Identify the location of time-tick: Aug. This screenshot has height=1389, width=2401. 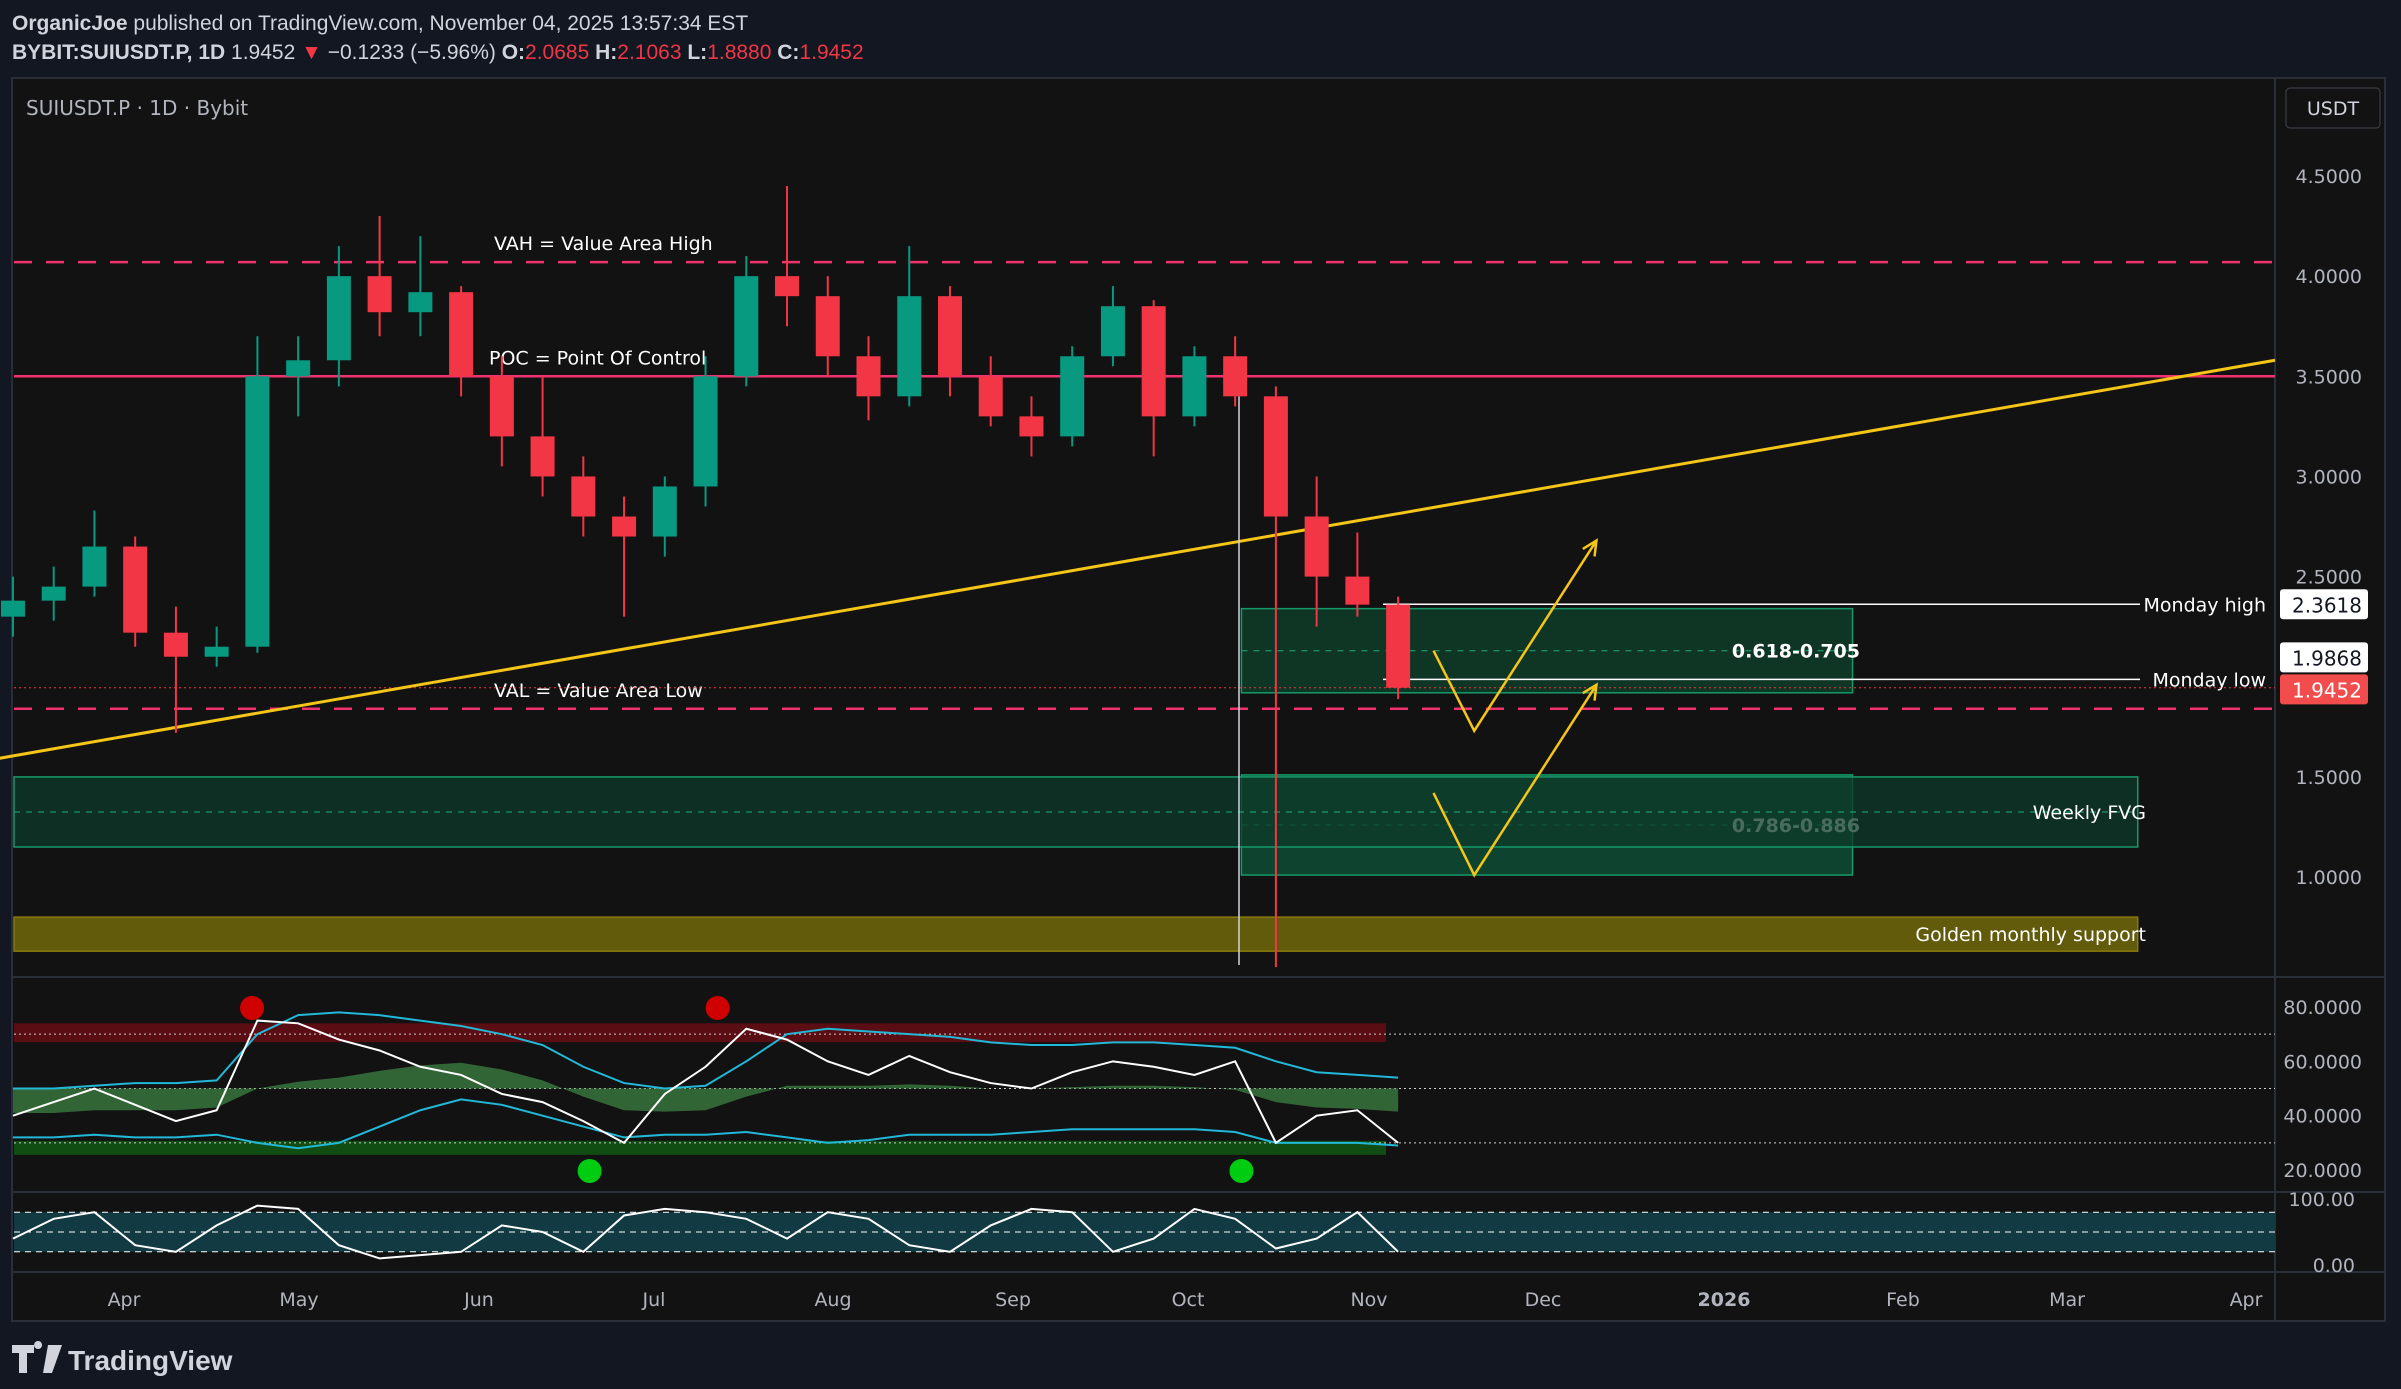
(832, 1300).